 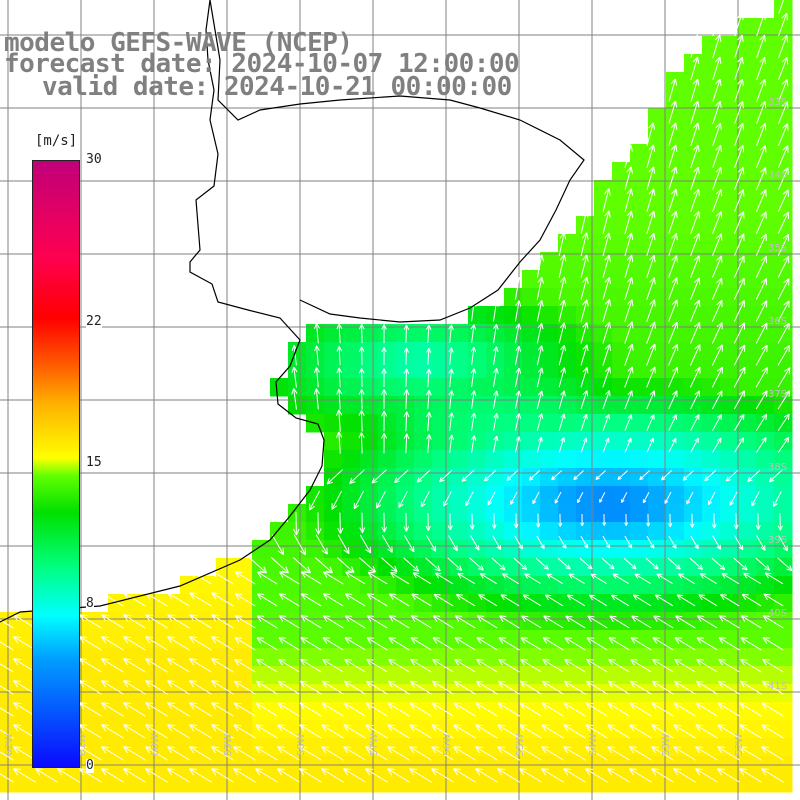 I want to click on lat-label: 36S, so click(x=777, y=321).